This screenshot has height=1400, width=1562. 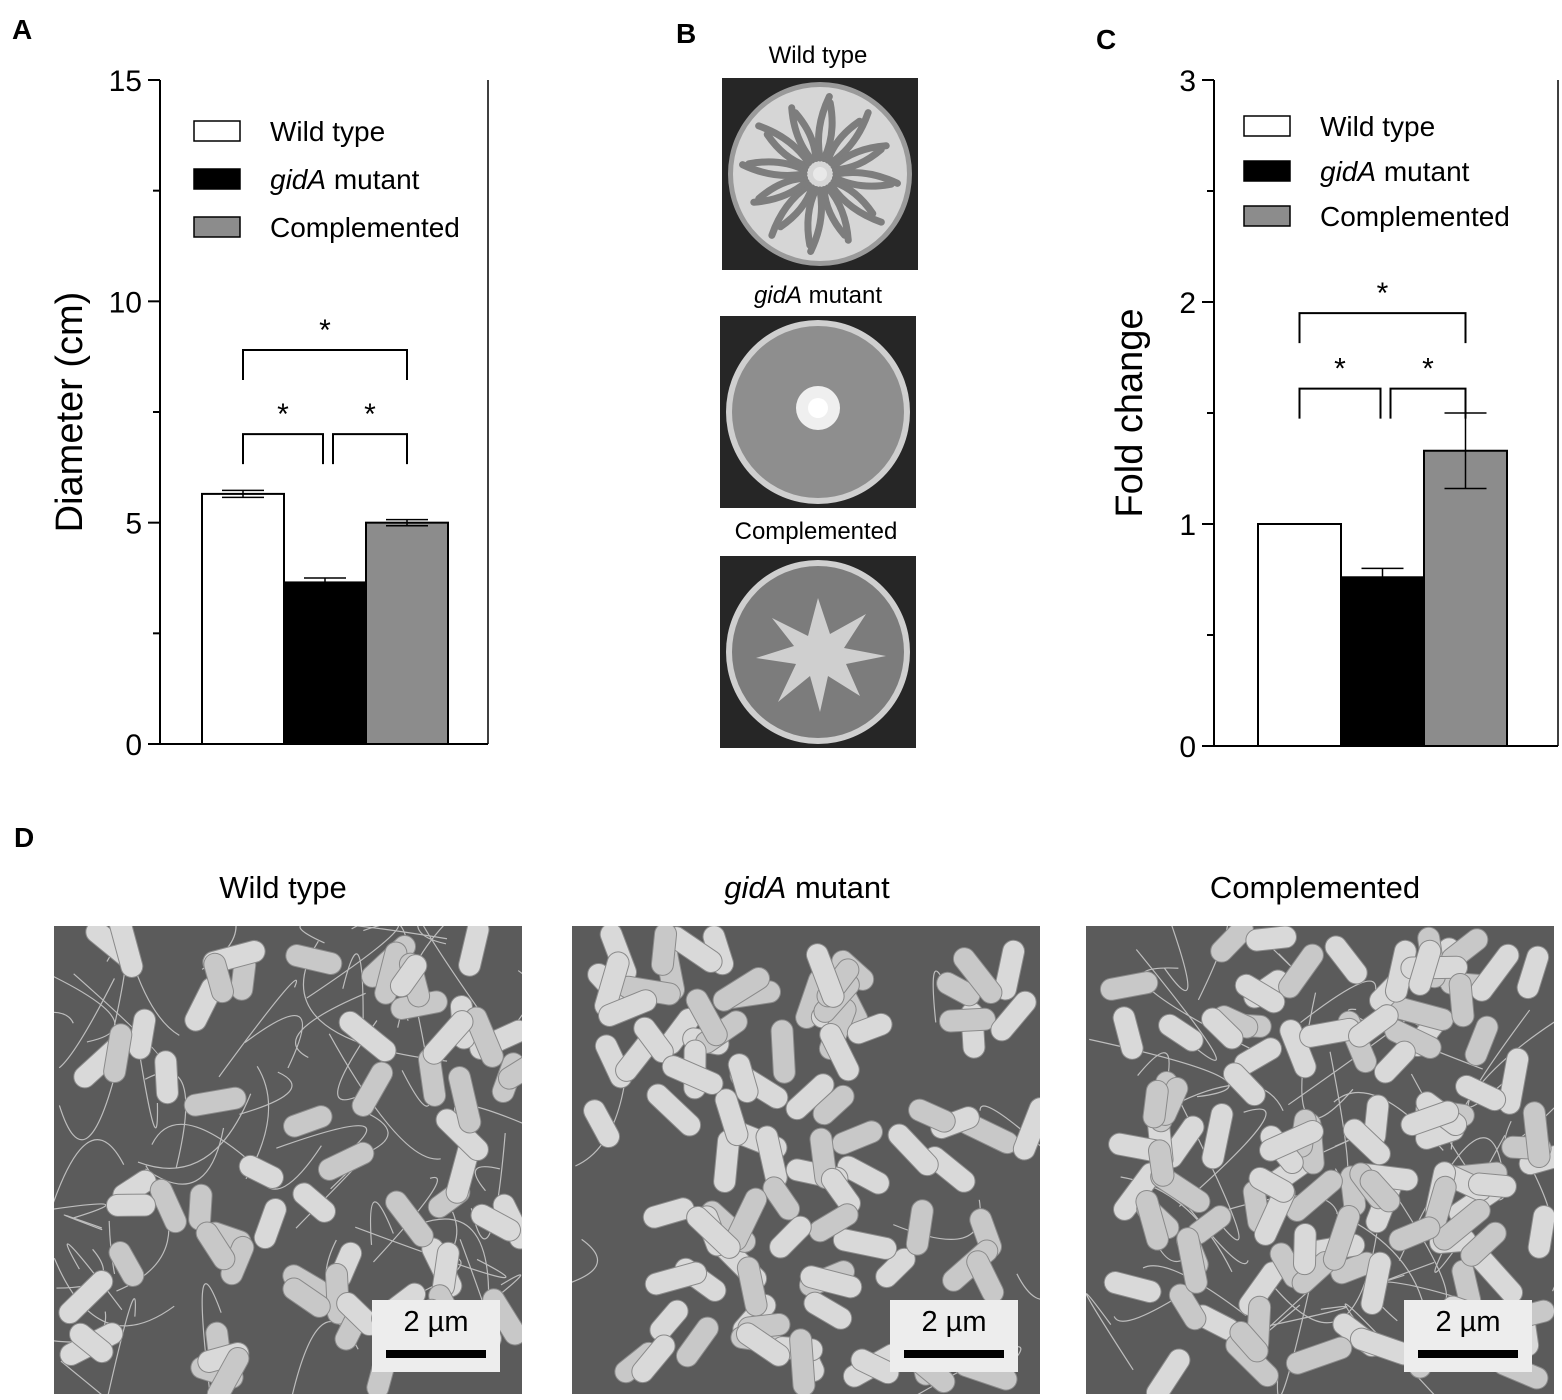 I want to click on y-tick-label: 3, so click(x=1187, y=81).